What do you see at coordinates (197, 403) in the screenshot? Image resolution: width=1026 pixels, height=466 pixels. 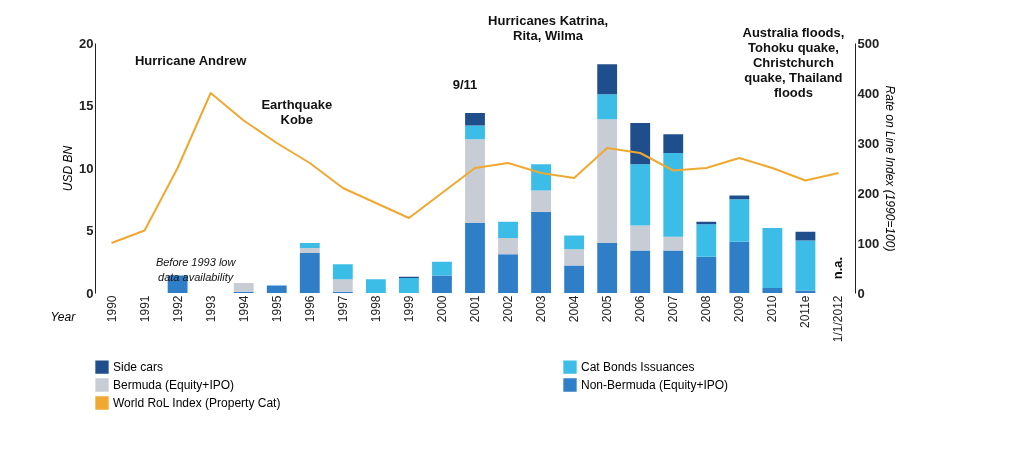 I see `legend-label: World RoL Index (Property Cat)` at bounding box center [197, 403].